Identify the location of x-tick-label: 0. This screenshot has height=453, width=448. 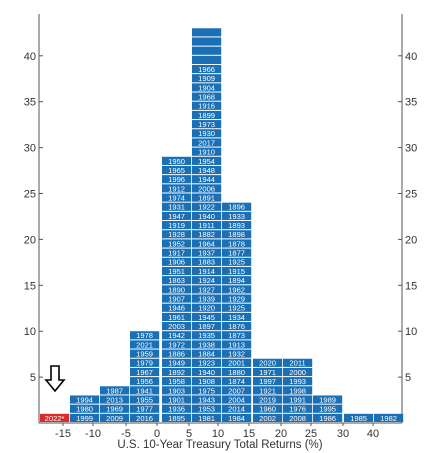
(157, 434).